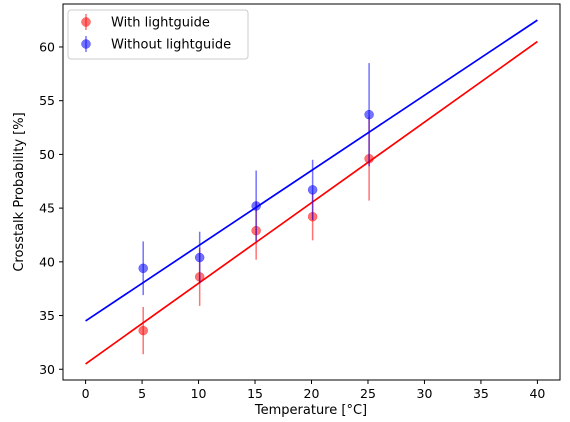 The width and height of the screenshot is (570, 422). Describe the element at coordinates (47, 261) in the screenshot. I see `y-tick-label: 40` at that location.